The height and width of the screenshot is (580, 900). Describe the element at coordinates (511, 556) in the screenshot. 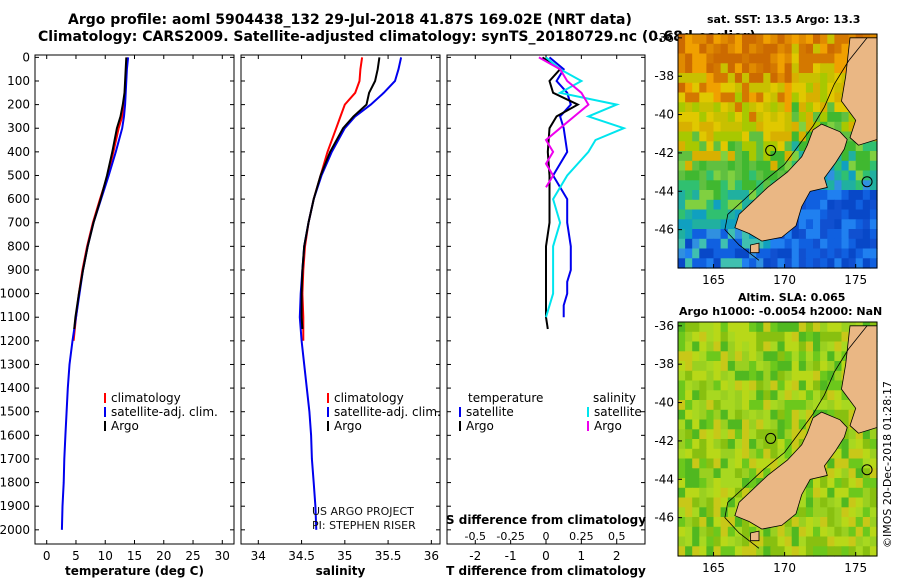

I see `x-tick-label: -1` at that location.